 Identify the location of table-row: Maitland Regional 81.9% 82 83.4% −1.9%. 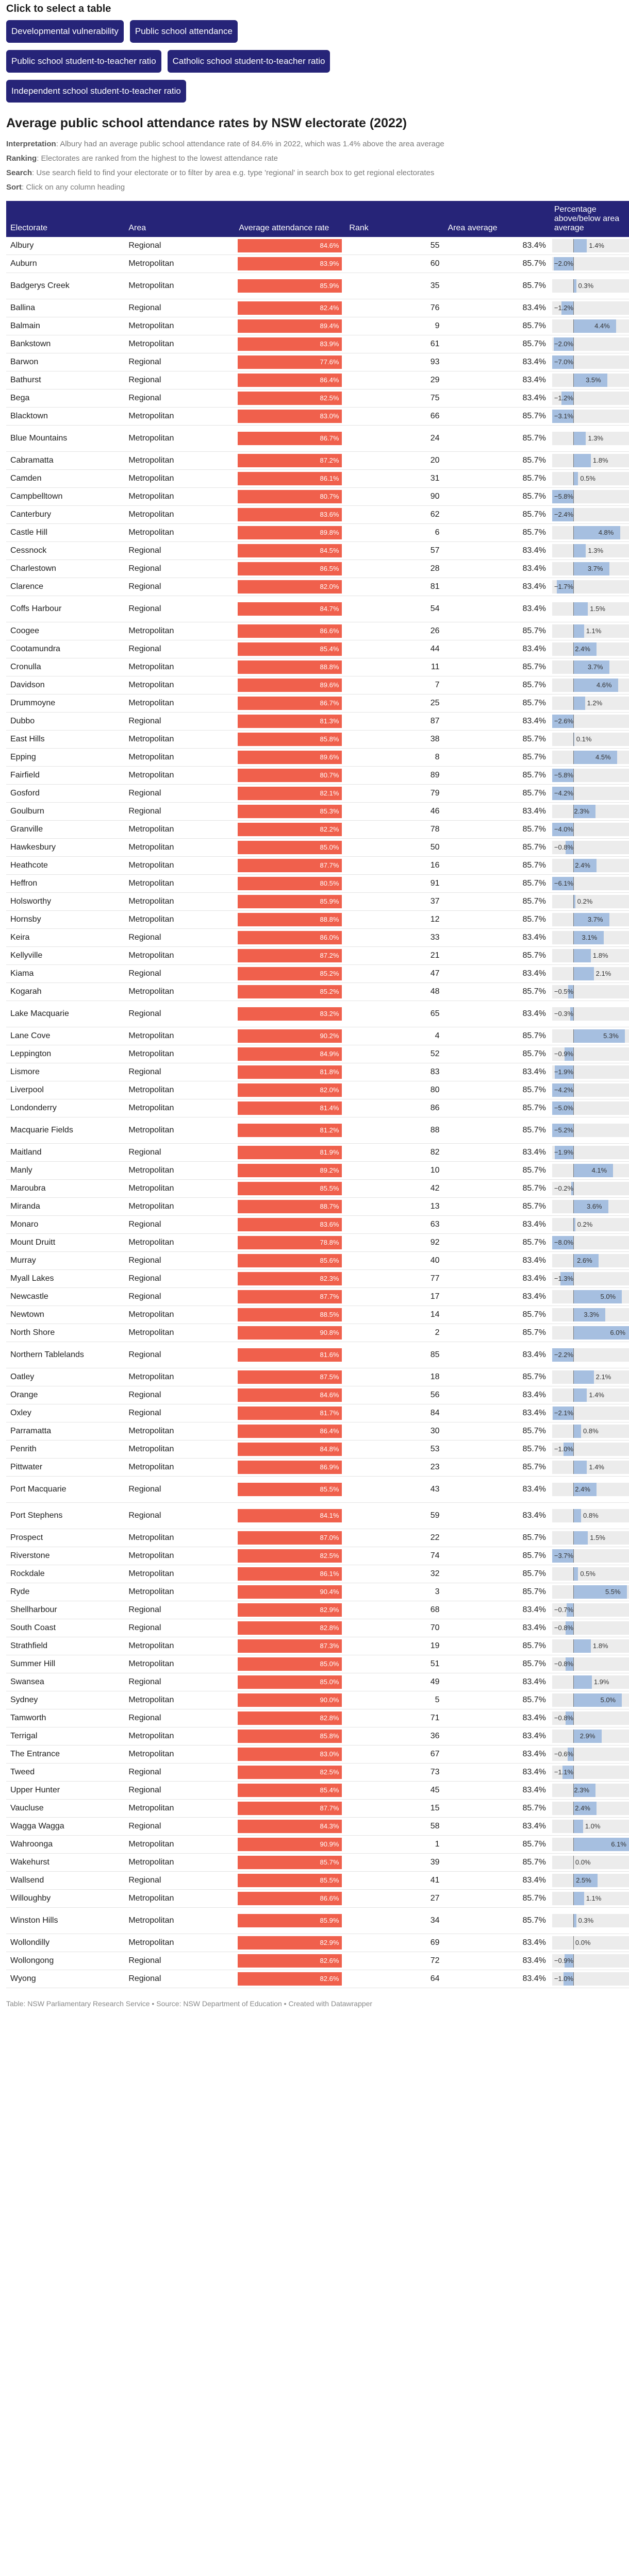
(317, 1152).